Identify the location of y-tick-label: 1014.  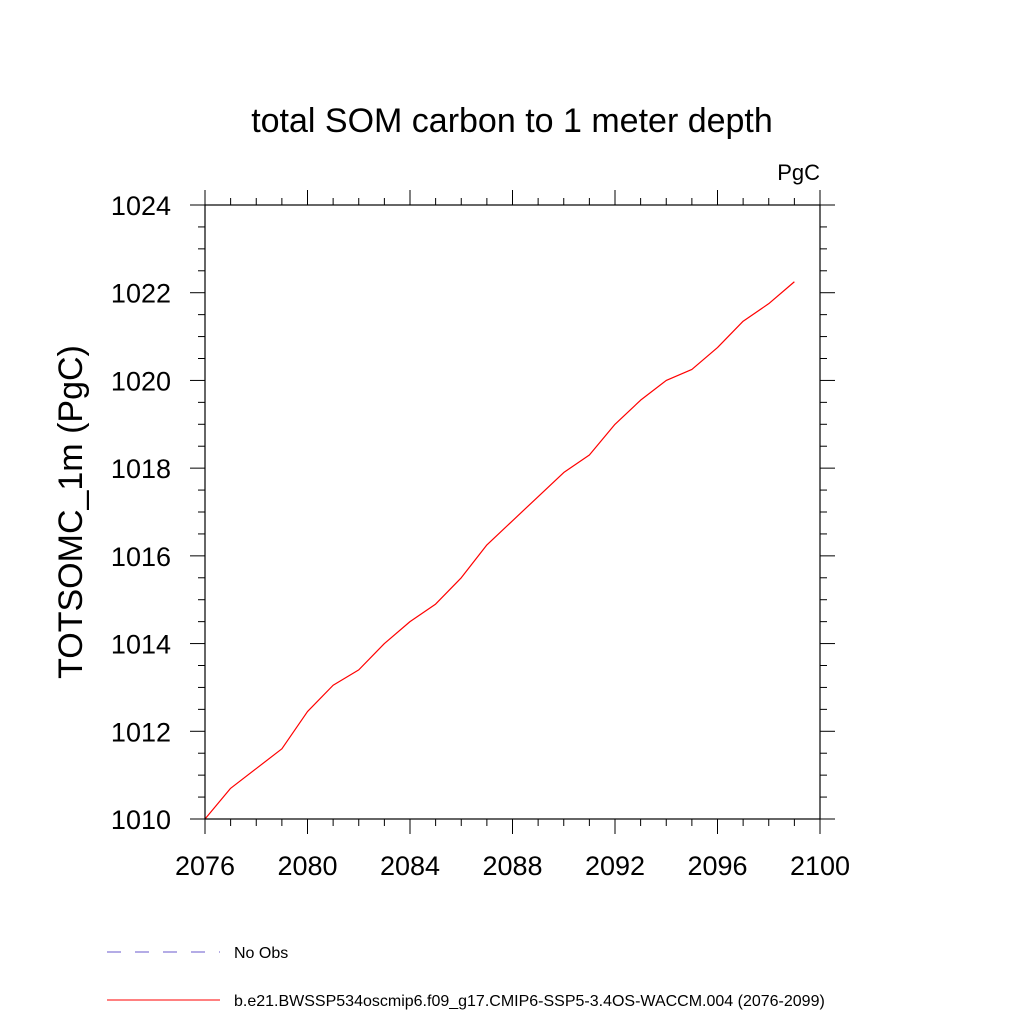
(141, 645).